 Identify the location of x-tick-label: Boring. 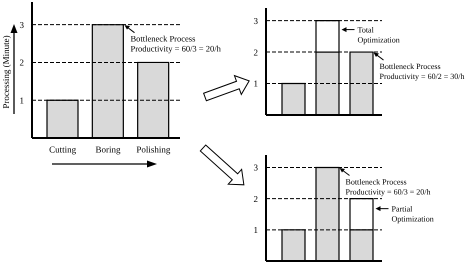
(108, 149).